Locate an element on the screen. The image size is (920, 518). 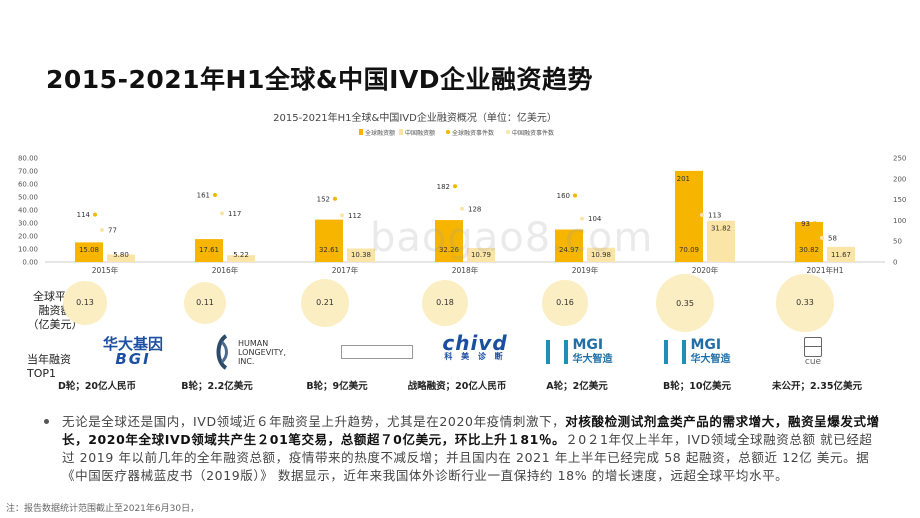
x-axis-tick: 2018年 is located at coordinates (465, 270).